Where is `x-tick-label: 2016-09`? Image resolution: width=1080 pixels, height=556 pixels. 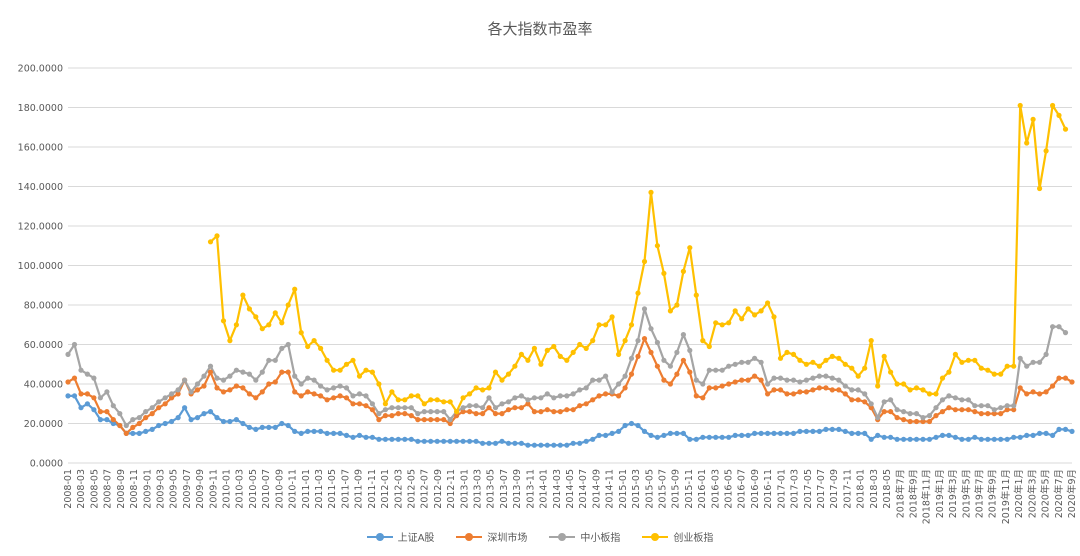
x-tick-label: 2016-09 is located at coordinates (755, 489).